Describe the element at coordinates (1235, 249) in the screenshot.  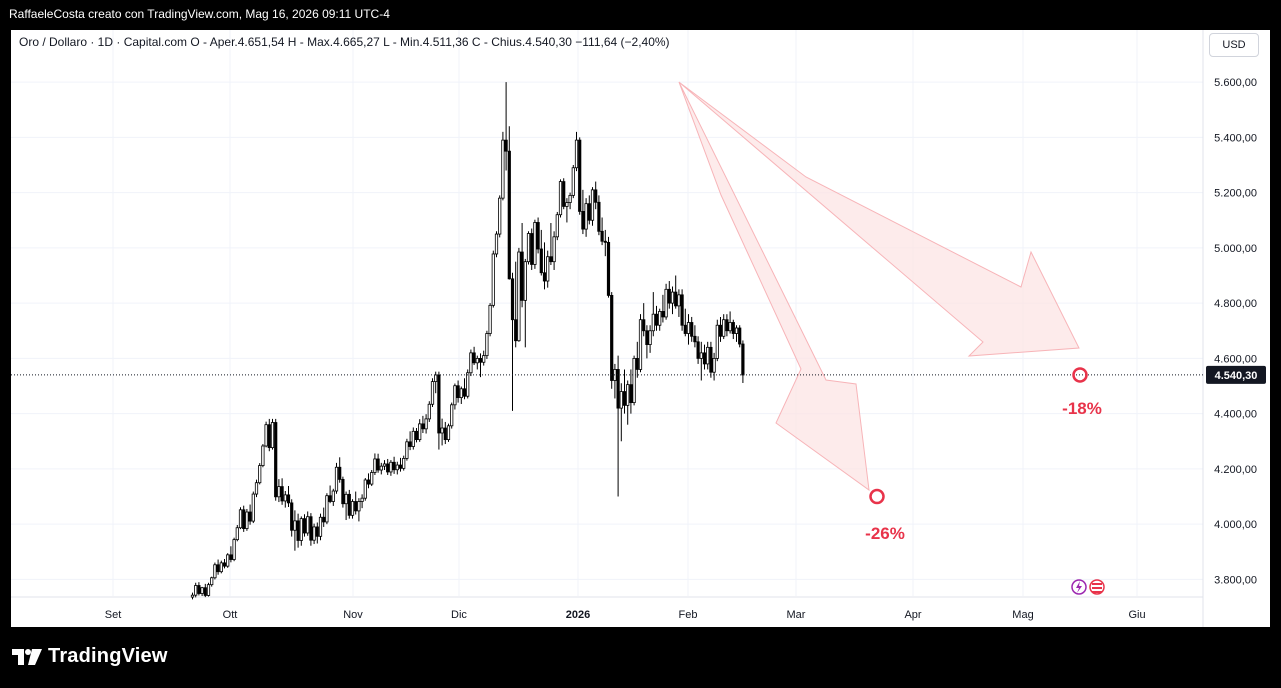
I see `y-tick-label: 5.000,00` at that location.